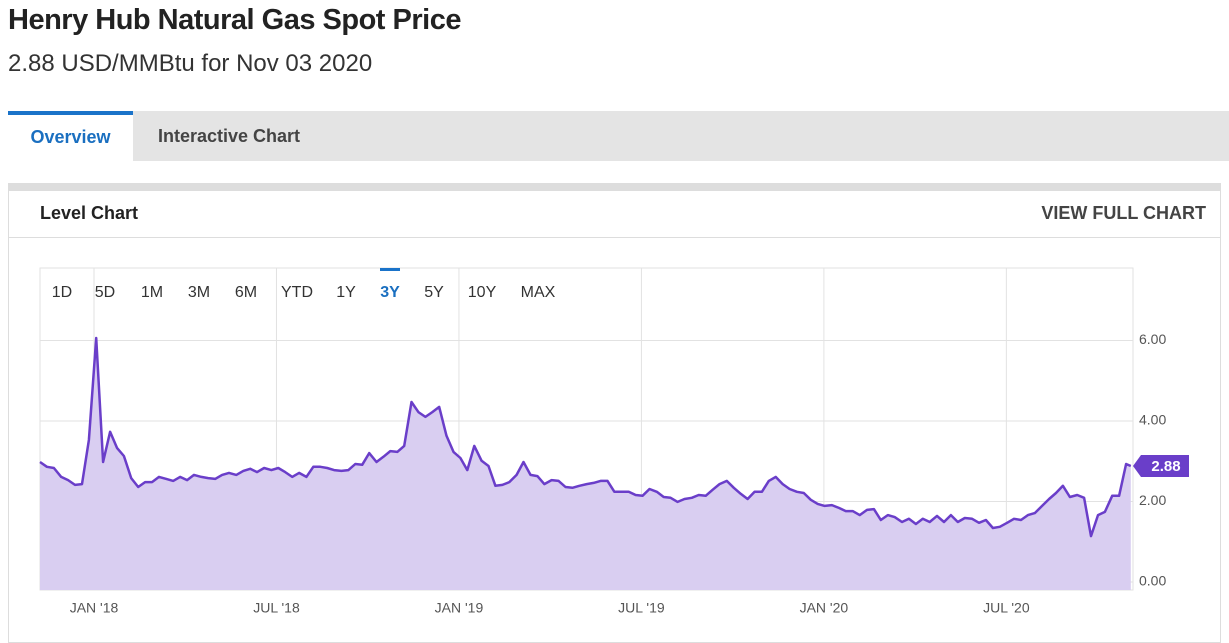 The width and height of the screenshot is (1229, 643). What do you see at coordinates (538, 292) in the screenshot?
I see `range-button: MAX` at bounding box center [538, 292].